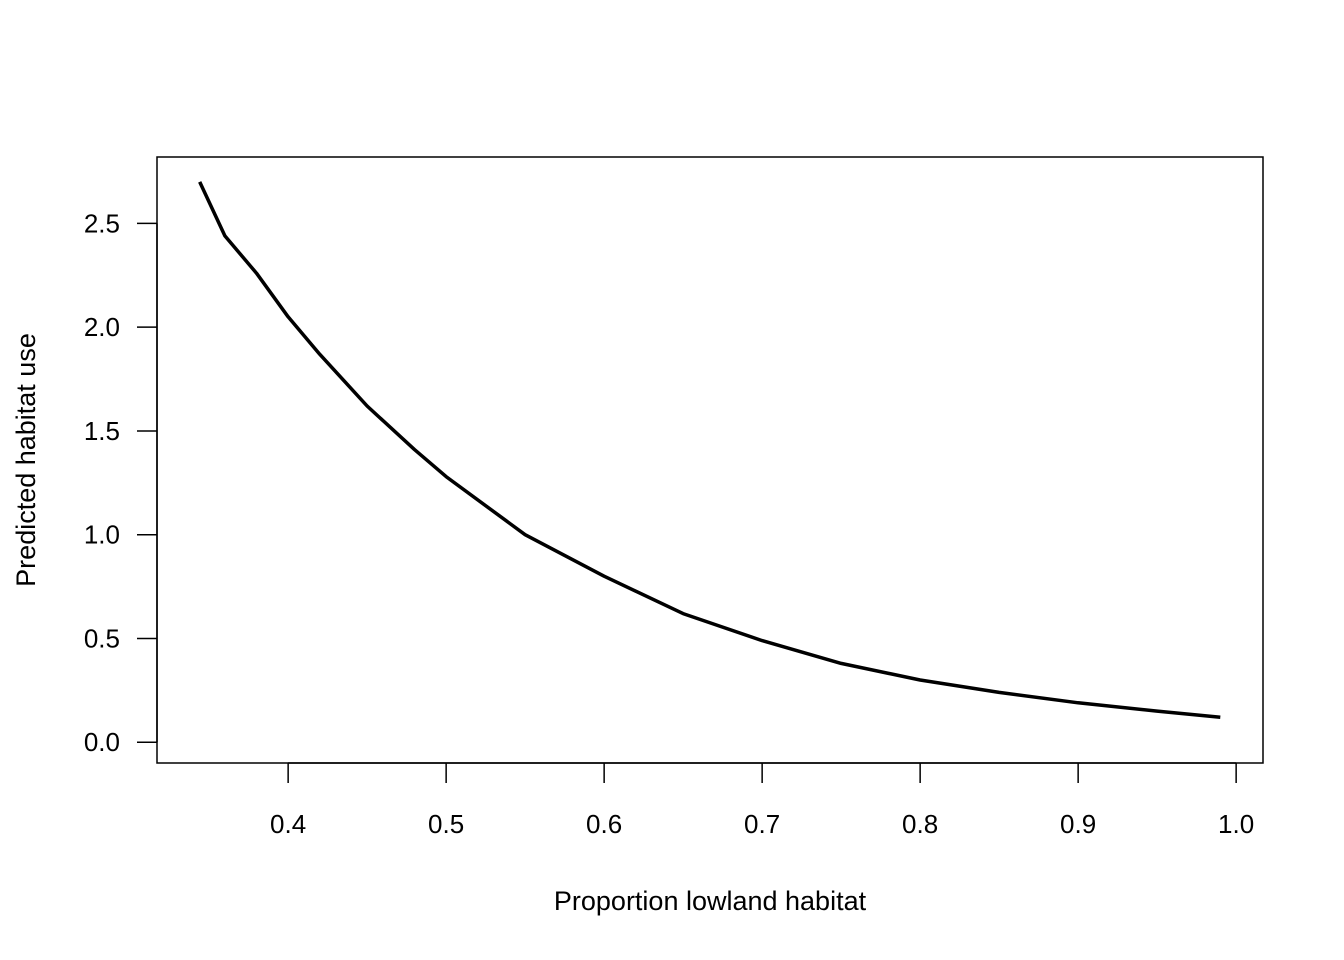 The image size is (1344, 960). I want to click on x-tick-label: 0.7, so click(762, 824).